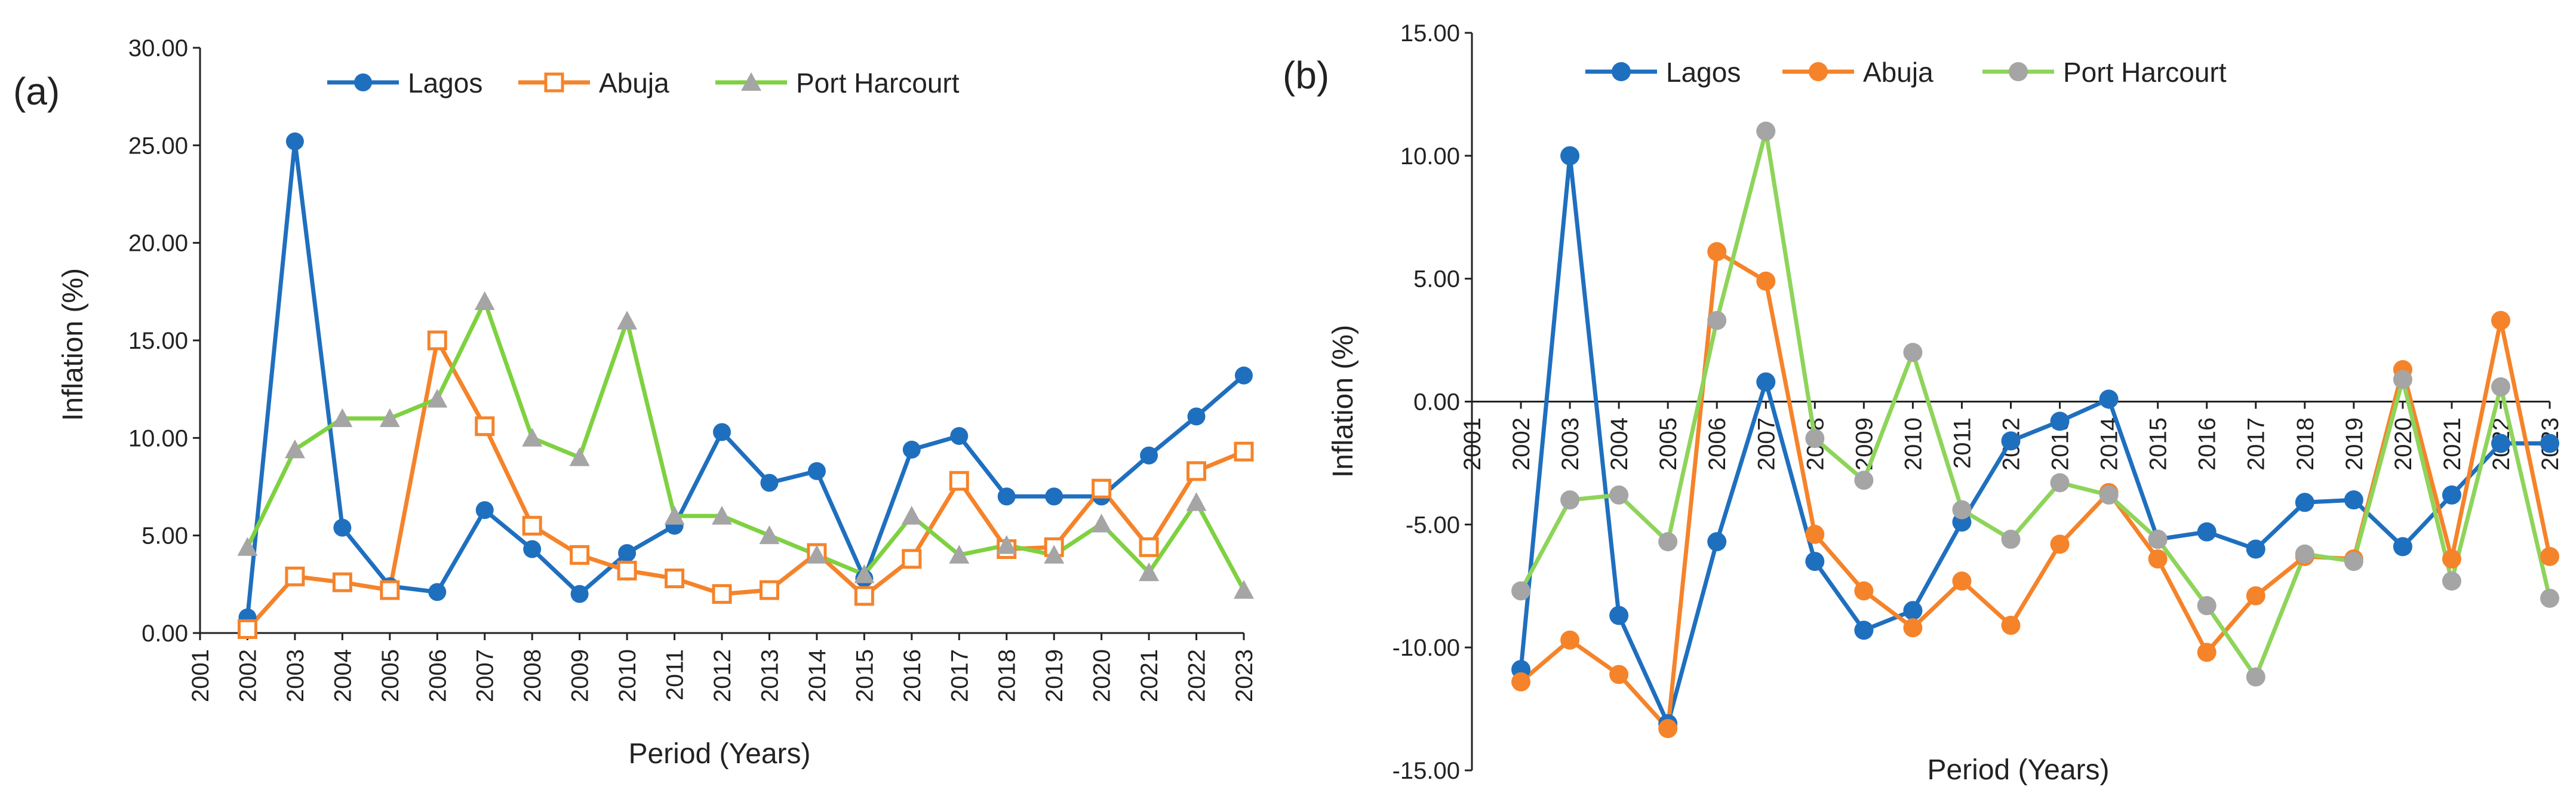 This screenshot has height=805, width=2576. Describe the element at coordinates (644, 83) in the screenshot. I see `legend-a: Lagos Abuja Port Harcourt` at that location.